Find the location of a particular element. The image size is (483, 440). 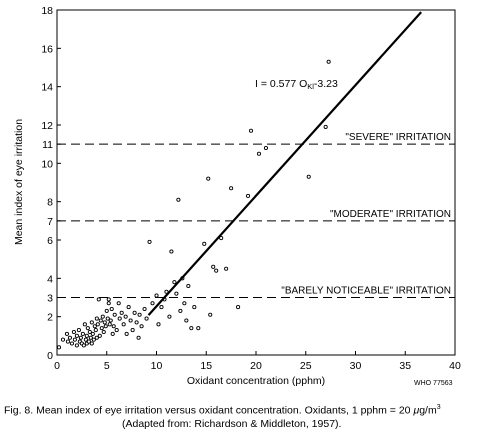

y-tick-label: 6 is located at coordinates (50, 241).